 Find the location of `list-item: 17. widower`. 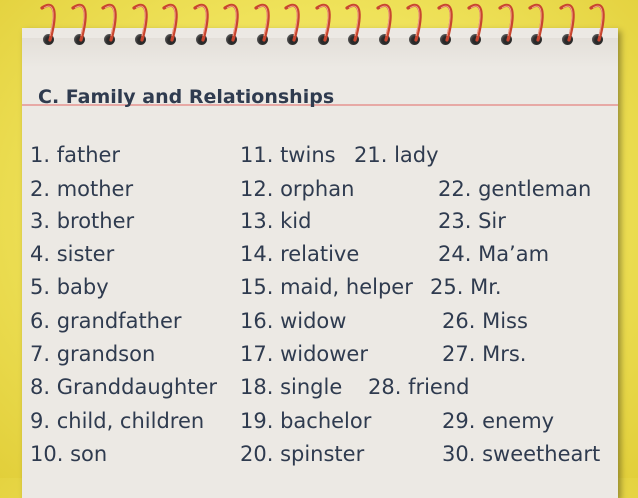

list-item: 17. widower is located at coordinates (304, 354).